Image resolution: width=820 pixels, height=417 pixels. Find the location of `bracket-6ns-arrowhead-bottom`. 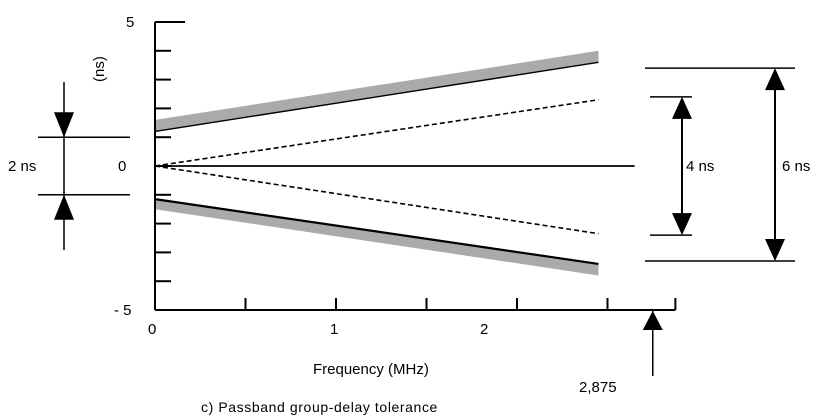

bracket-6ns-arrowhead-bottom is located at coordinates (775, 250).